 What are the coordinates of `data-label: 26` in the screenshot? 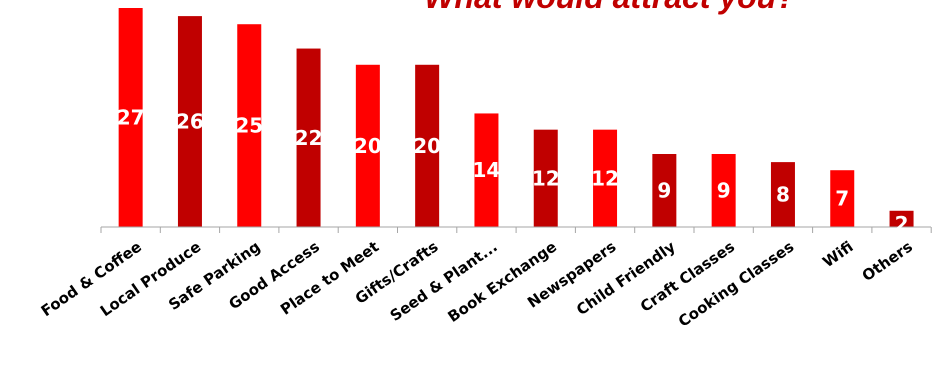 It's located at (190, 122).